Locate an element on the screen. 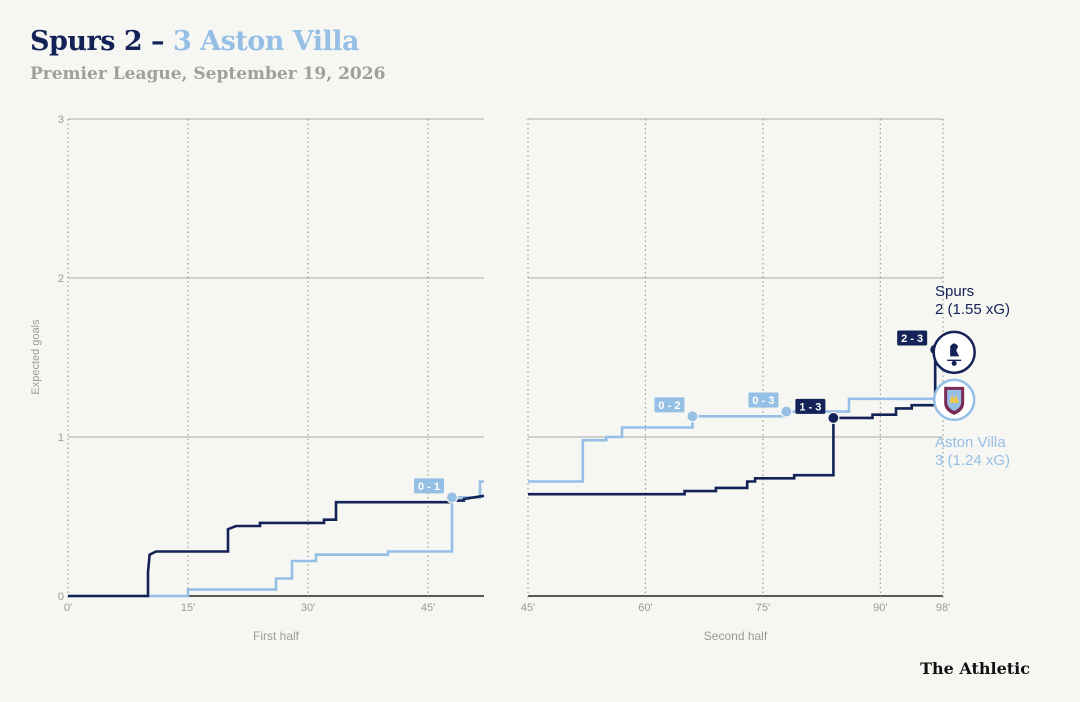 Image resolution: width=1080 pixels, height=702 pixels. brand-wordmark: The Athletic is located at coordinates (975, 668).